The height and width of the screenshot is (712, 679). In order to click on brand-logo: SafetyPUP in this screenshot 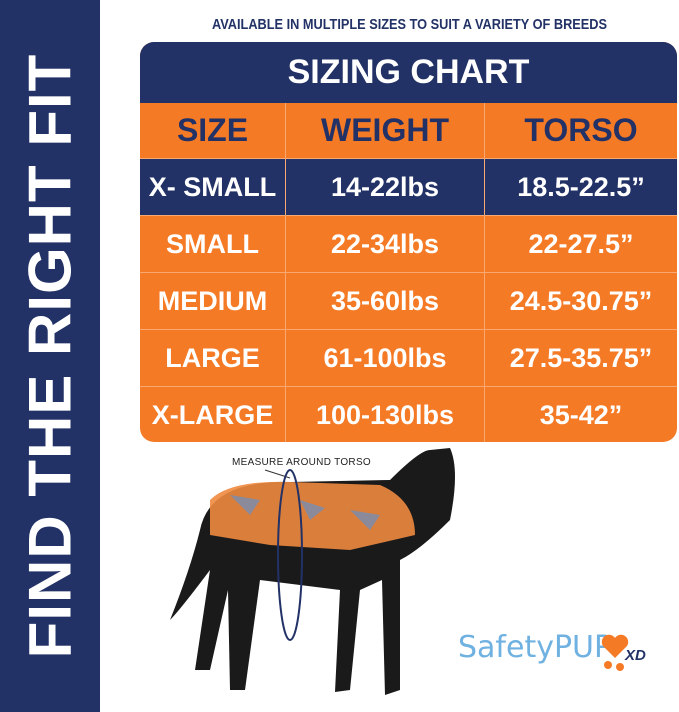, I will do `click(535, 647)`.